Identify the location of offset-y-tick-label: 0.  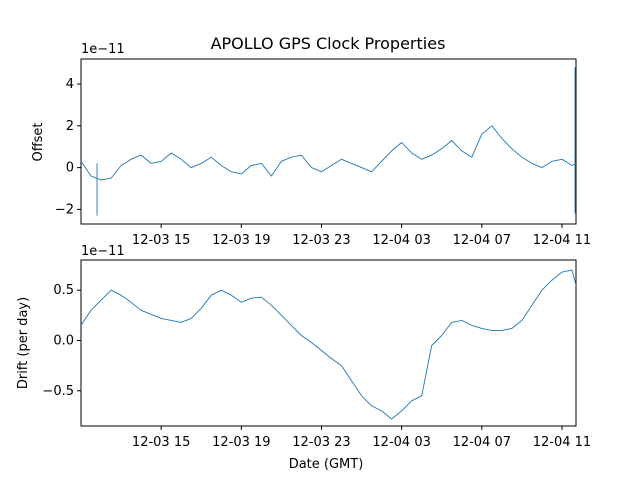
(70, 168).